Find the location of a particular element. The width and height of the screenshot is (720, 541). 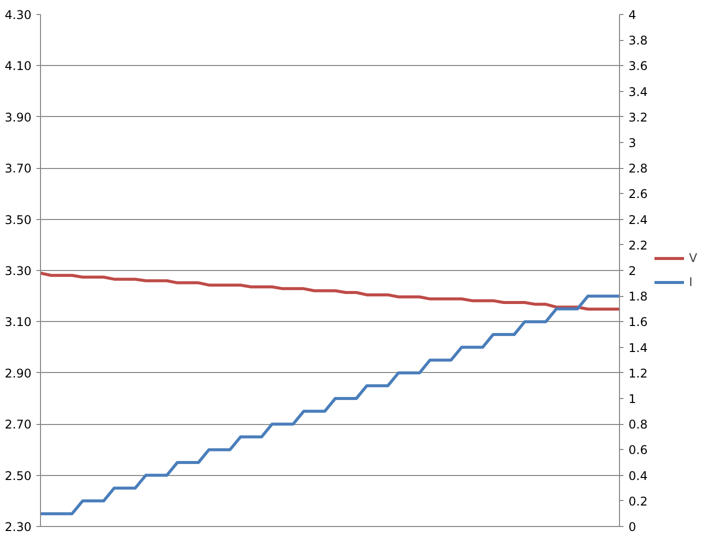

y2-tick-label: 2.6 is located at coordinates (638, 194).